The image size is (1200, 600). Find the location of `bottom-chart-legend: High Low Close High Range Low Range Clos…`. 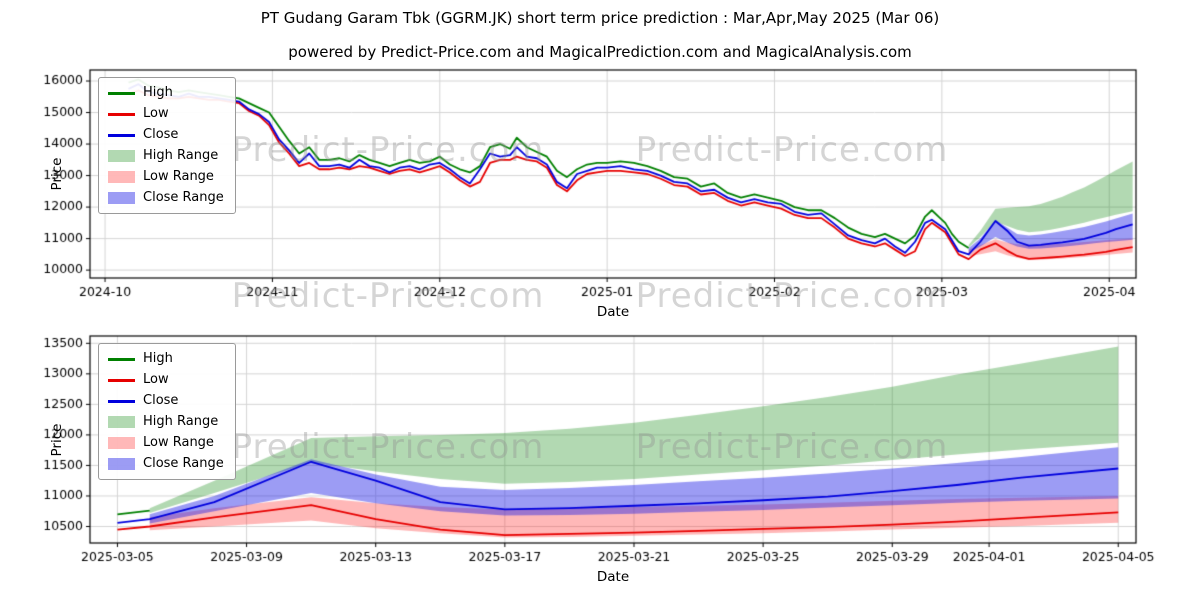

bottom-chart-legend: High Low Close High Range Low Range Clos… is located at coordinates (167, 411).